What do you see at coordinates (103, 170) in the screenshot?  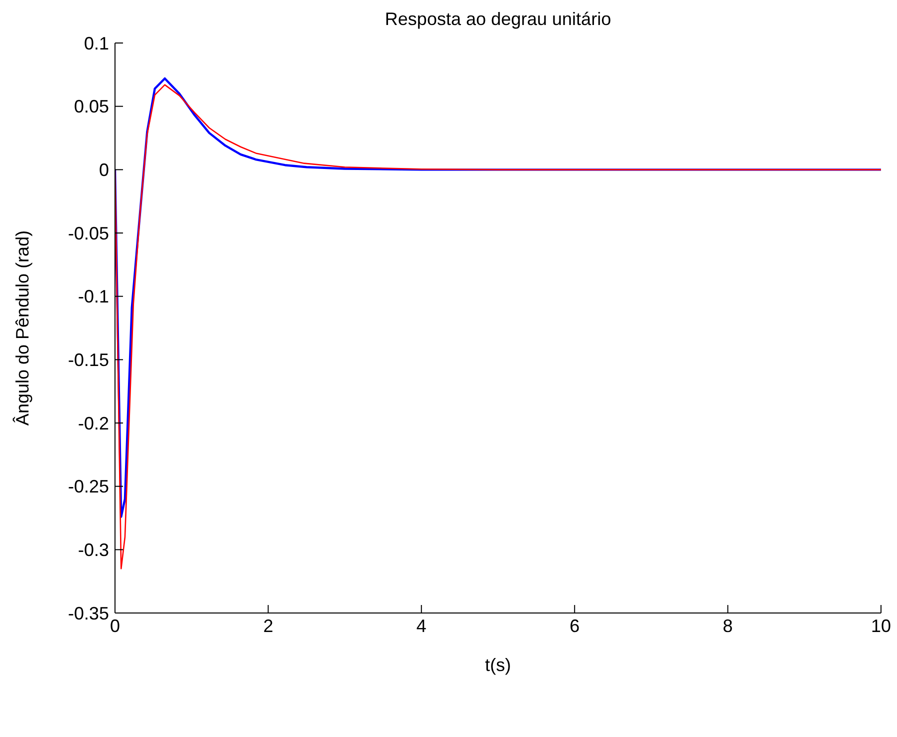 I see `y-tick-label: 0` at bounding box center [103, 170].